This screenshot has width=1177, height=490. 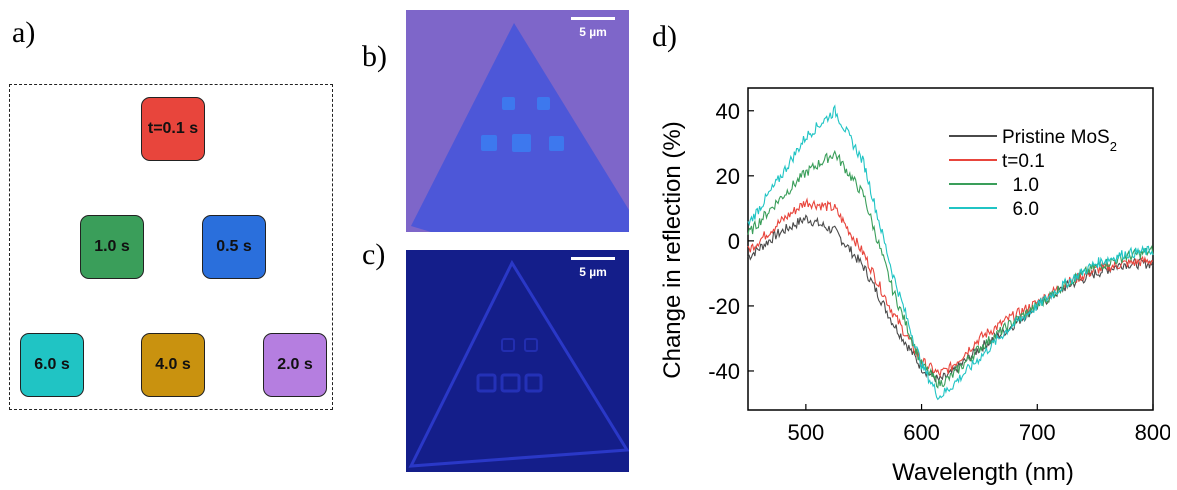 I want to click on legend-label: Pristine MoS2, so click(x=1059, y=140).